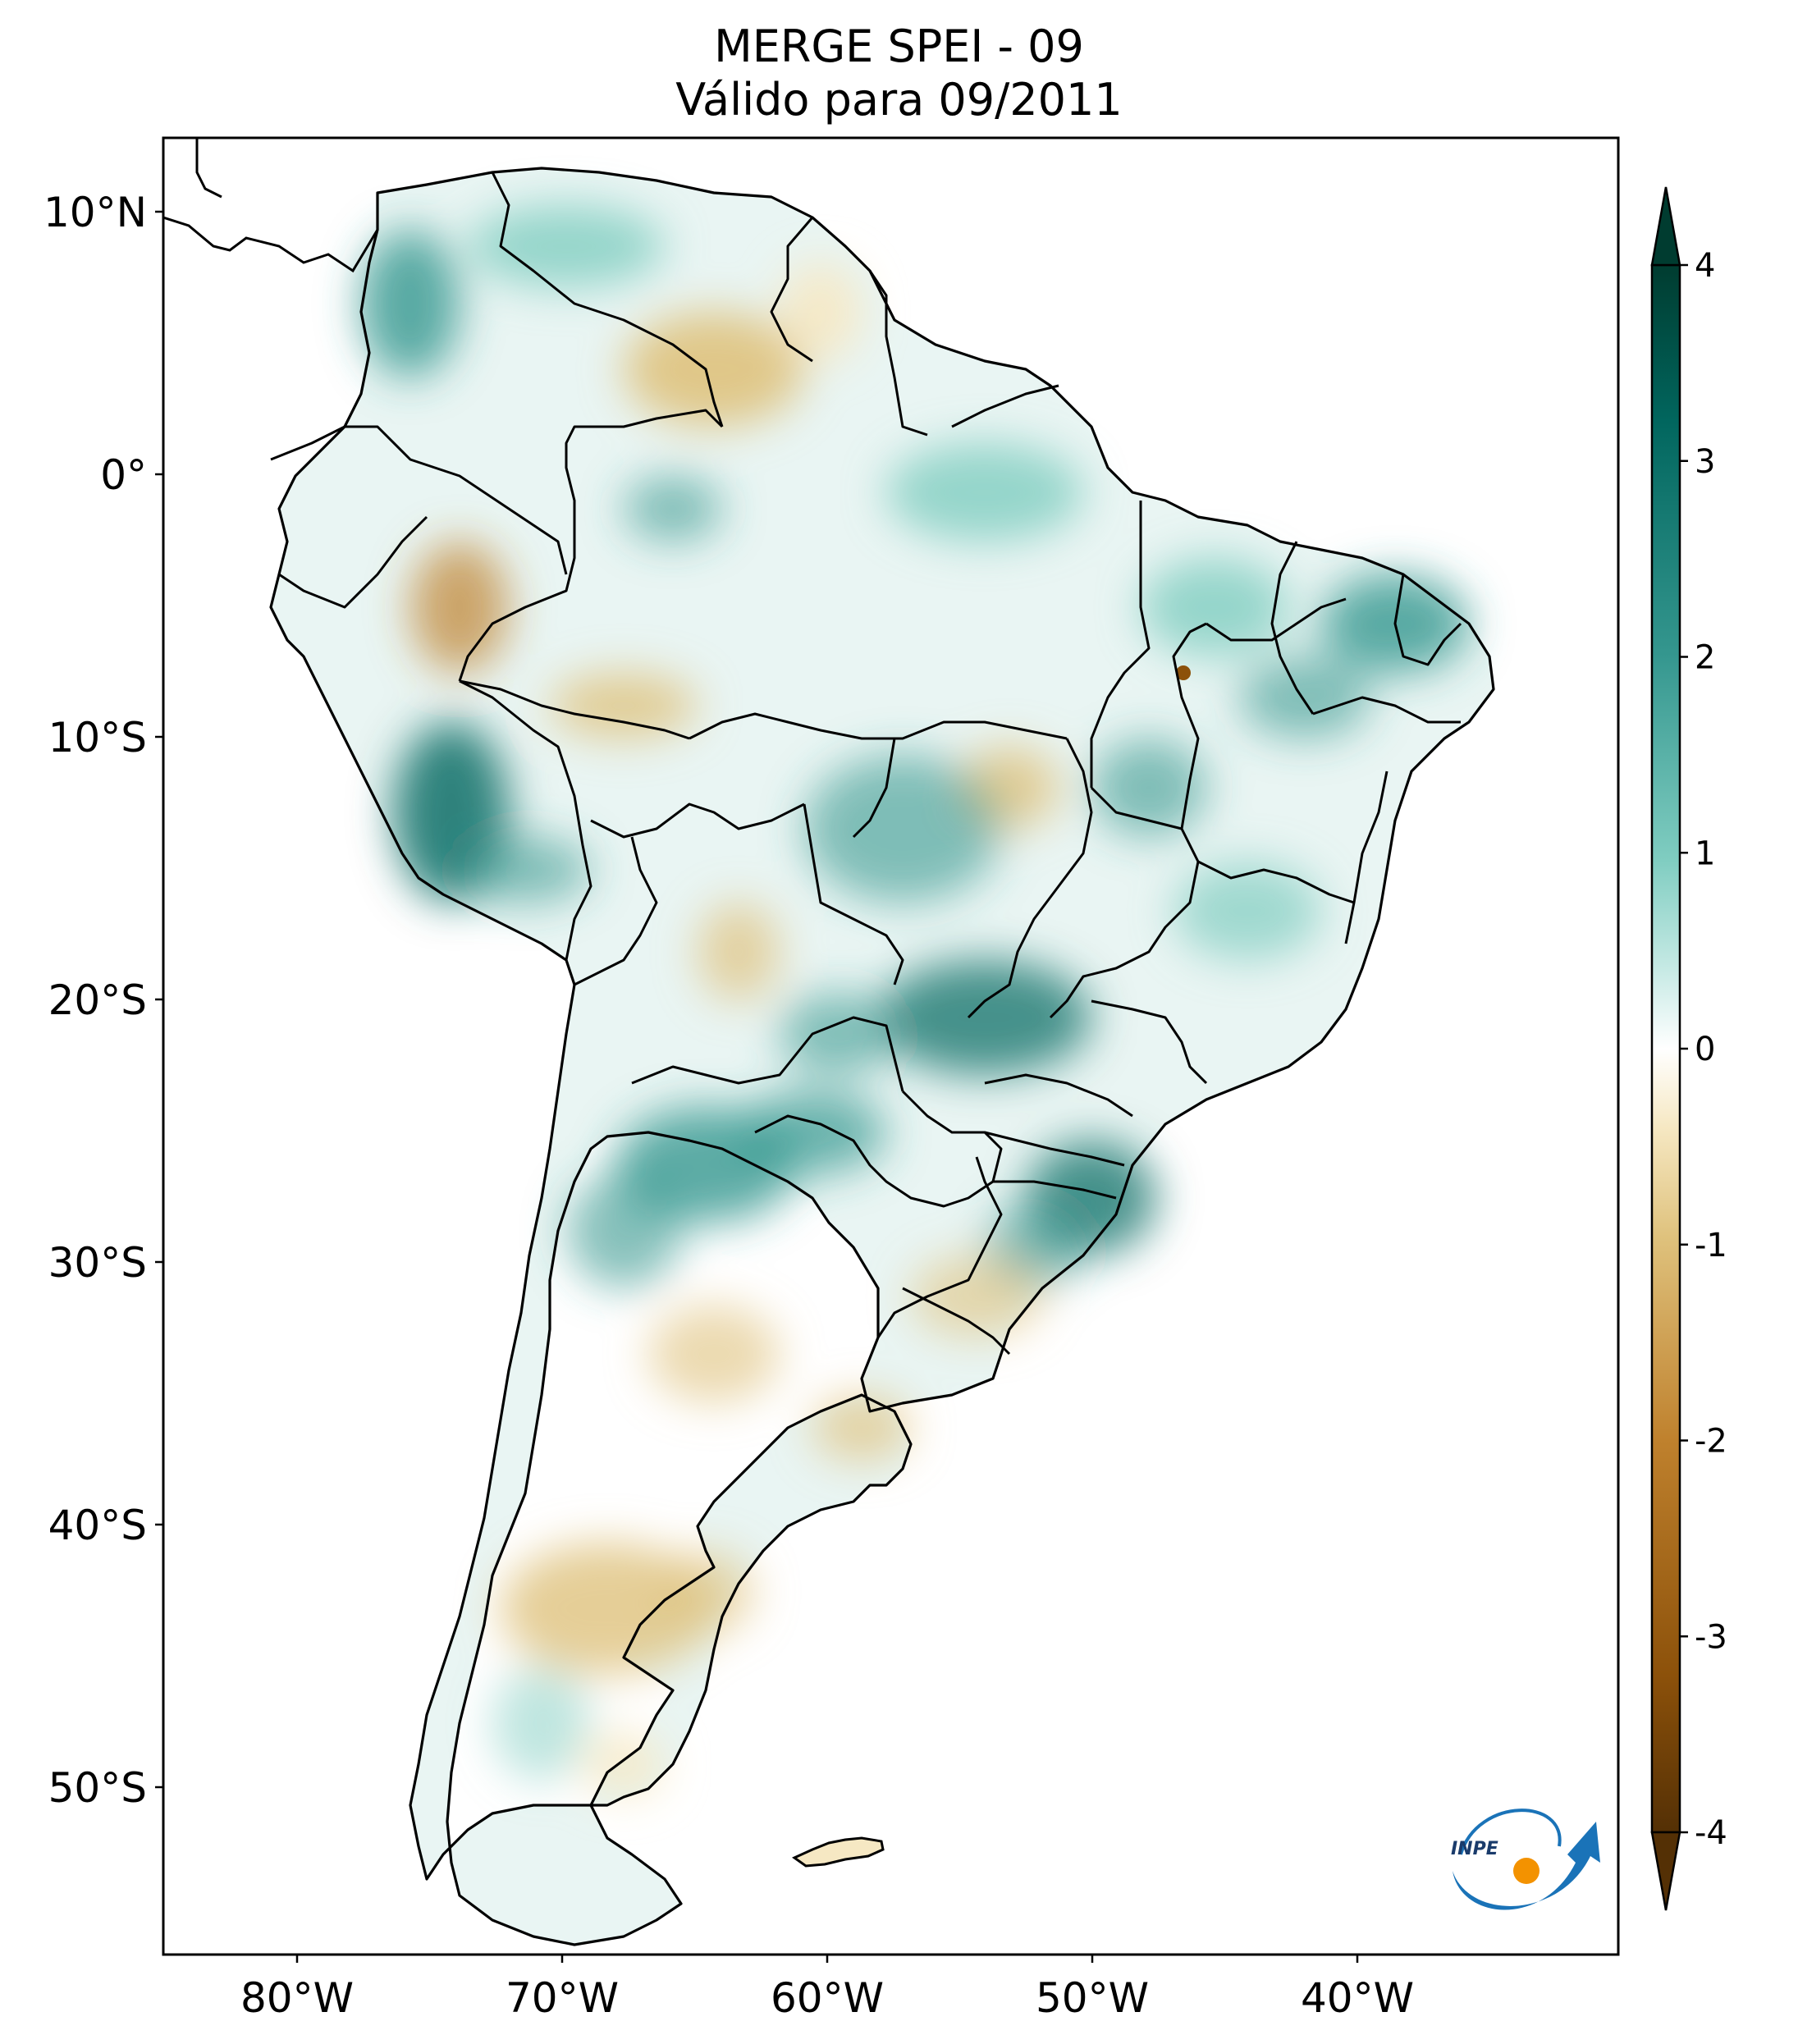 The width and height of the screenshot is (1798, 2044). What do you see at coordinates (899, 100) in the screenshot?
I see `map-title-line2: Válido para 09/2011` at bounding box center [899, 100].